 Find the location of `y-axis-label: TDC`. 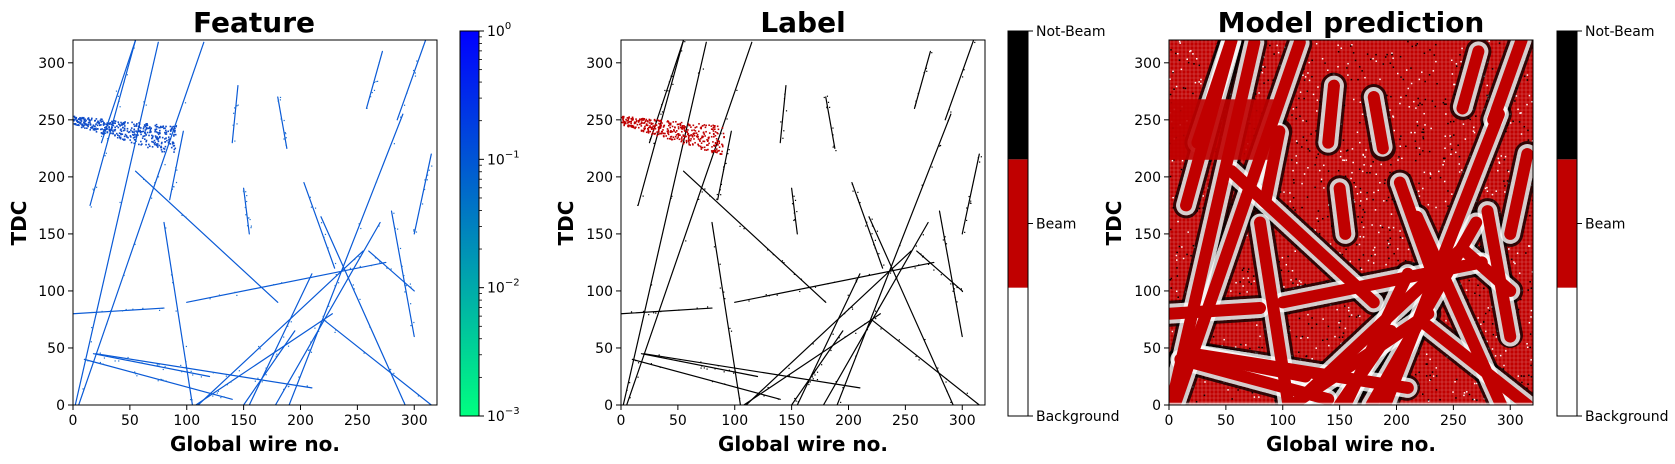

y-axis-label: TDC is located at coordinates (566, 223).